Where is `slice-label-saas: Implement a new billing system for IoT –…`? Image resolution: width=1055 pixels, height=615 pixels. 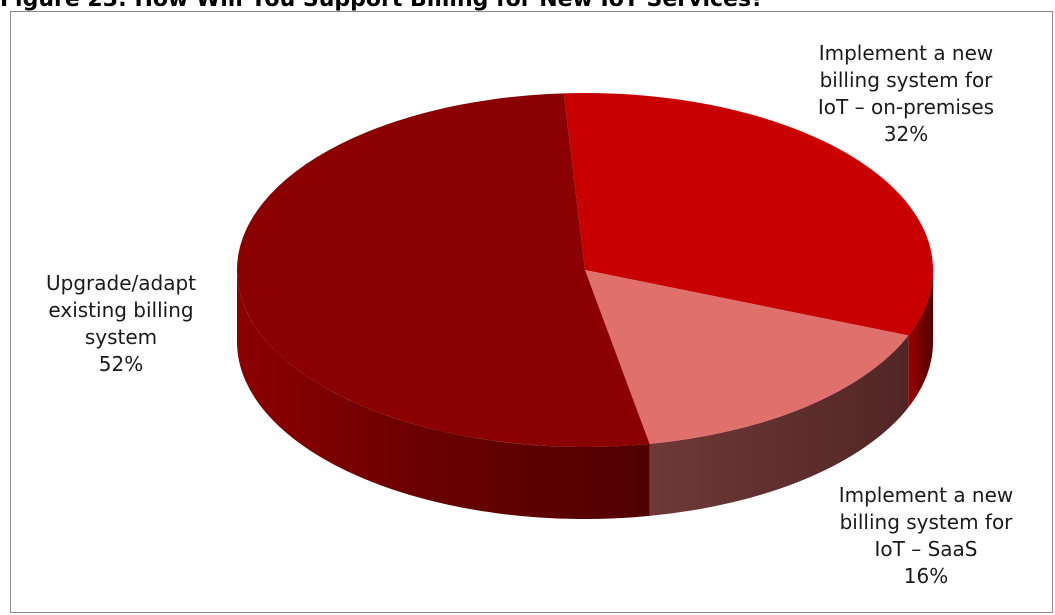 slice-label-saas: Implement a new billing system for IoT –… is located at coordinates (926, 536).